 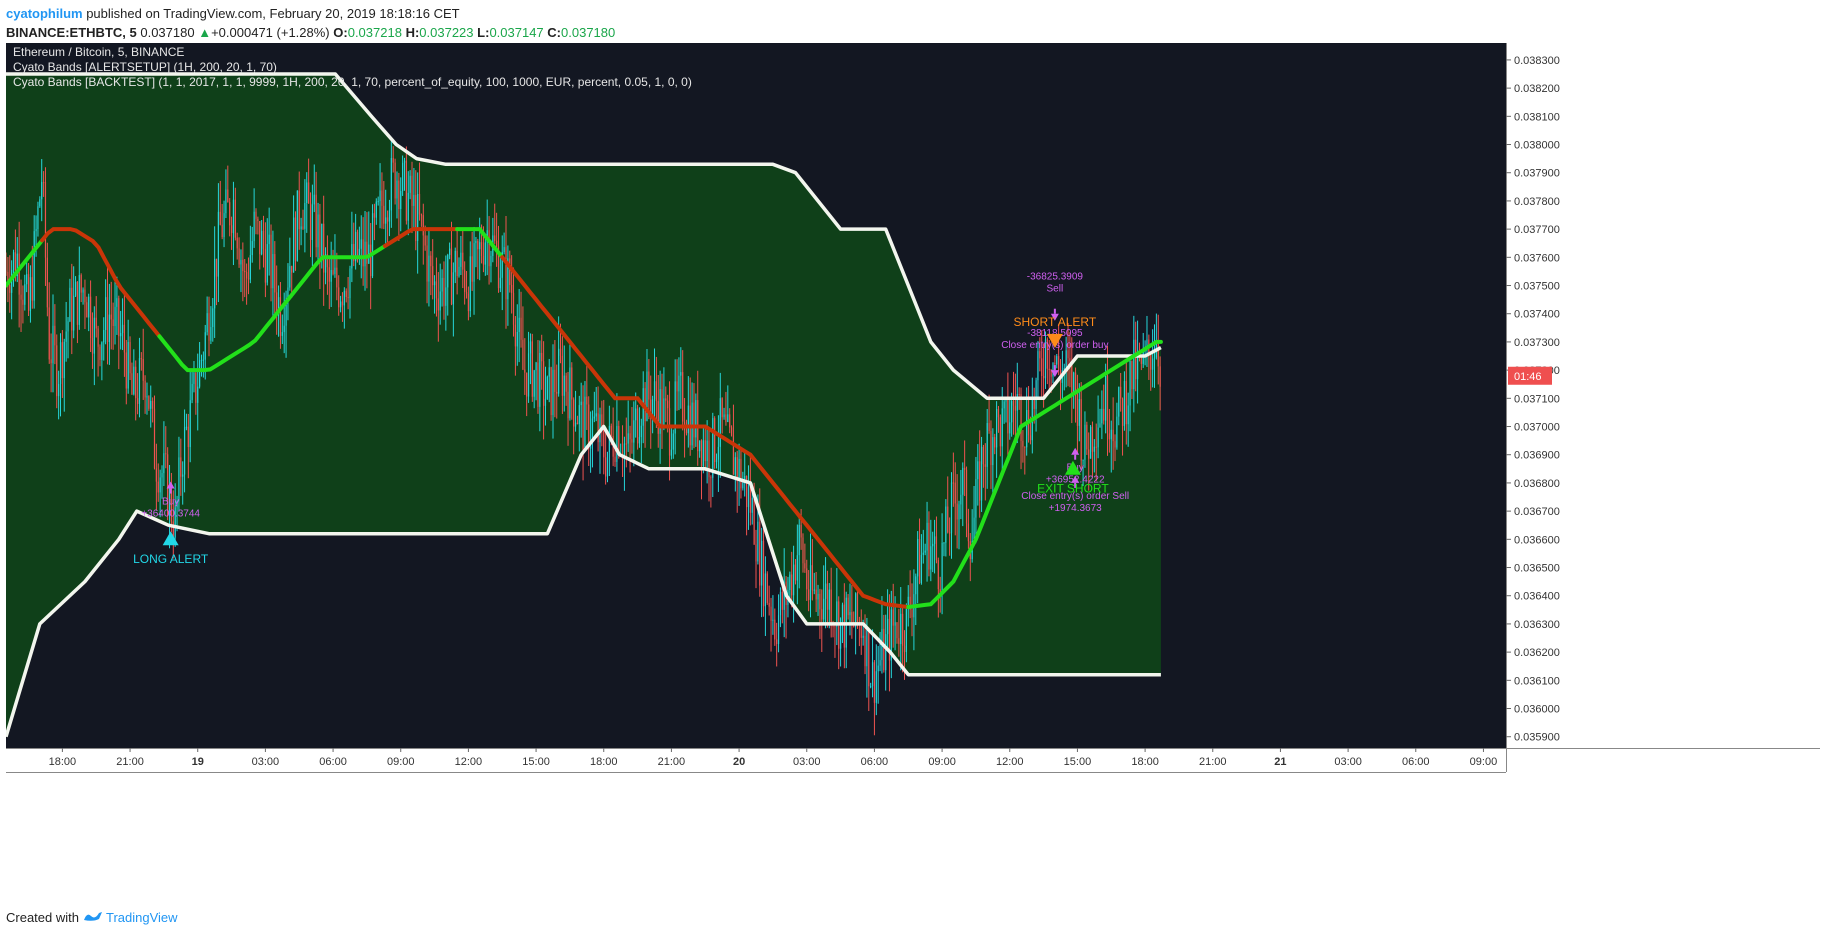 I want to click on time-tick-label-16: 18:00, so click(x=1145, y=762).